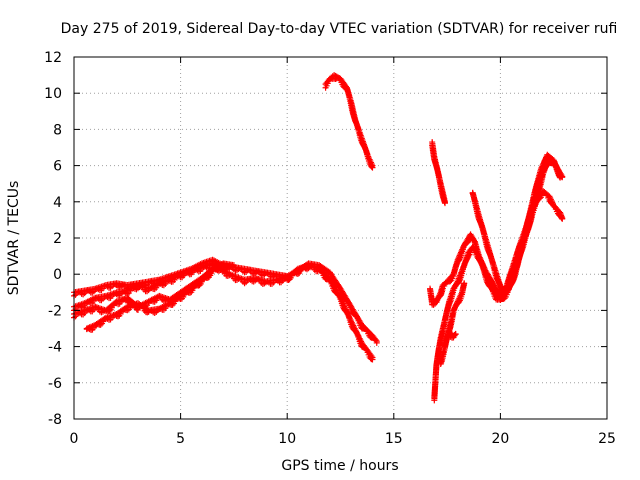 Image resolution: width=640 pixels, height=480 pixels. What do you see at coordinates (394, 439) in the screenshot?
I see `x-tick-label: 15` at bounding box center [394, 439].